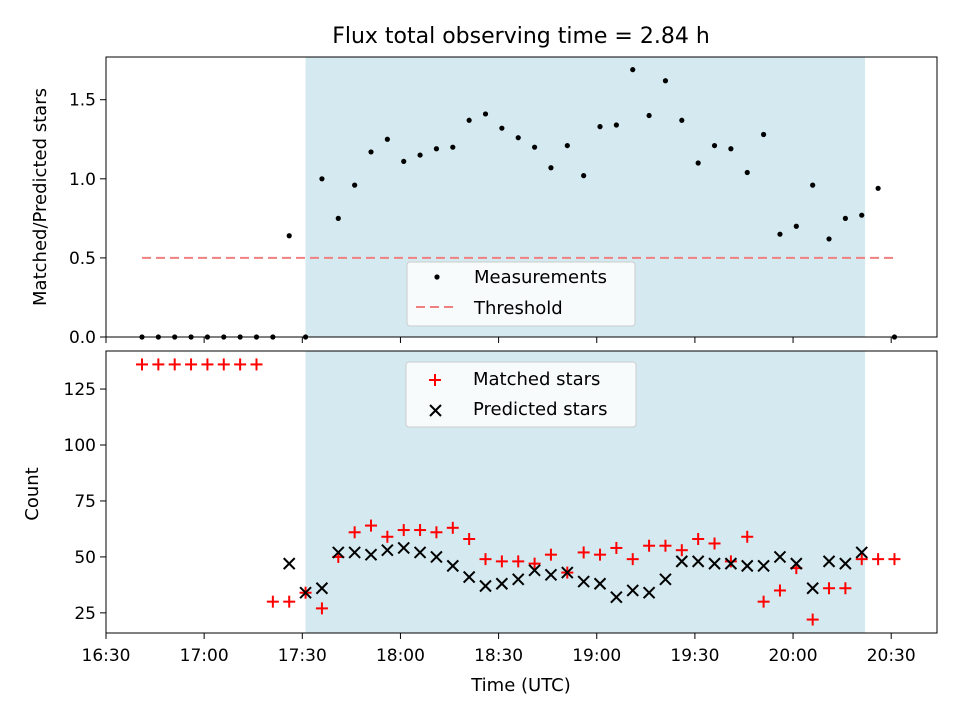 This screenshot has width=960, height=720. Describe the element at coordinates (302, 656) in the screenshot. I see `x-tick-label: 17:30` at that location.